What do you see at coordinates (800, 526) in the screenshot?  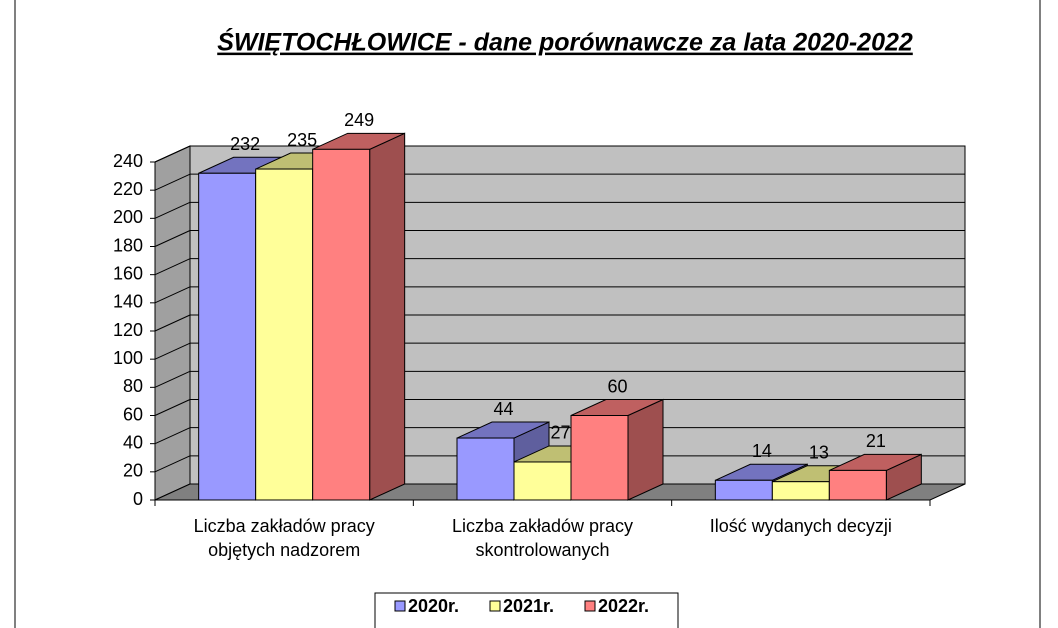 I see `x-tick-label: Ilość wydanych decyzji` at bounding box center [800, 526].